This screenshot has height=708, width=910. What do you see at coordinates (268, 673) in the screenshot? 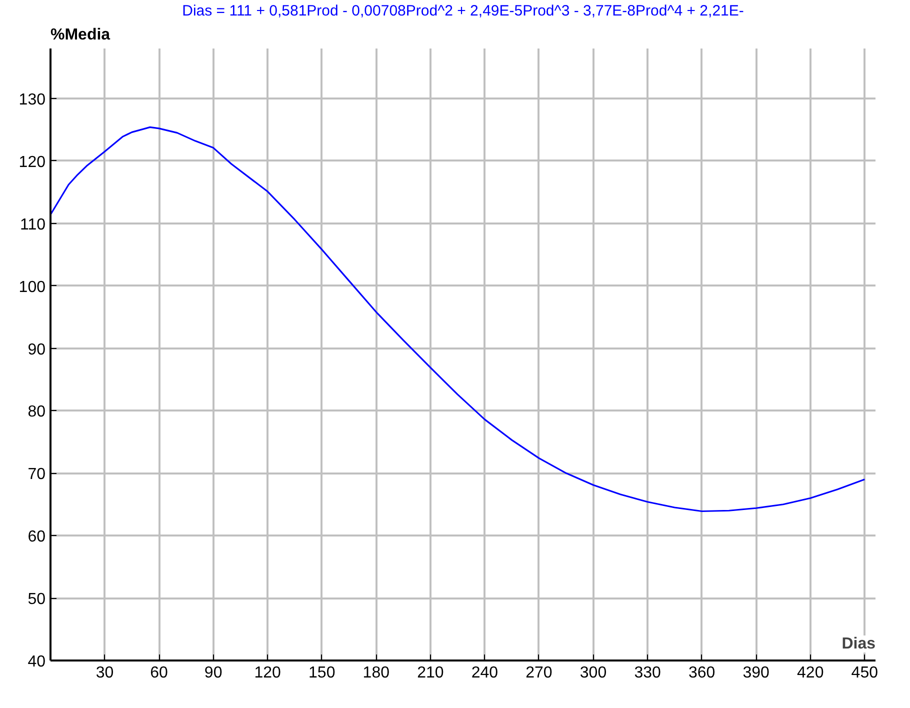
I see `x-tick-label: 120` at bounding box center [268, 673].